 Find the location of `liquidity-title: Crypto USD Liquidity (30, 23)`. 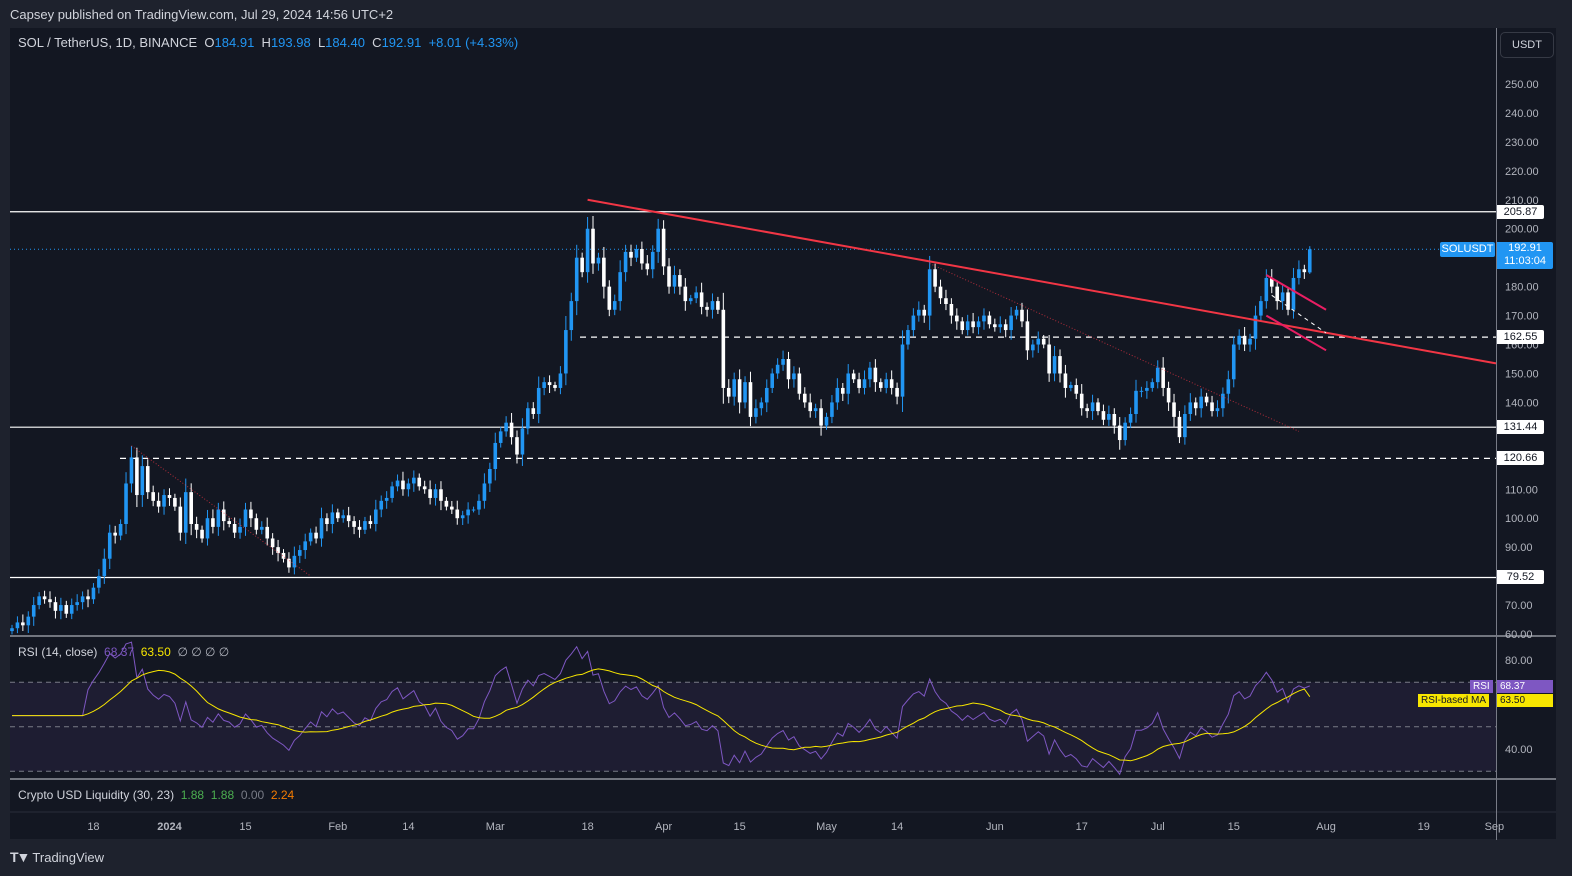

liquidity-title: Crypto USD Liquidity (30, 23) is located at coordinates (96, 795).